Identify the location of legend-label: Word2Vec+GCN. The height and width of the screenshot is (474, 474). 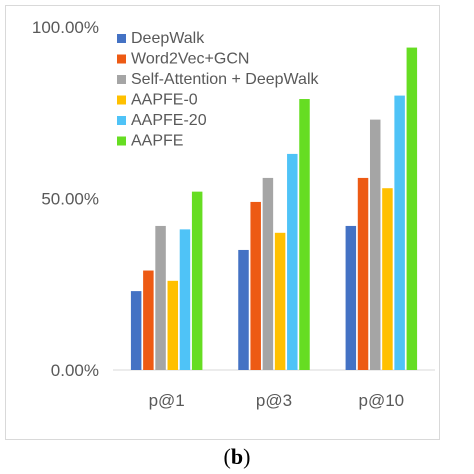
(190, 59).